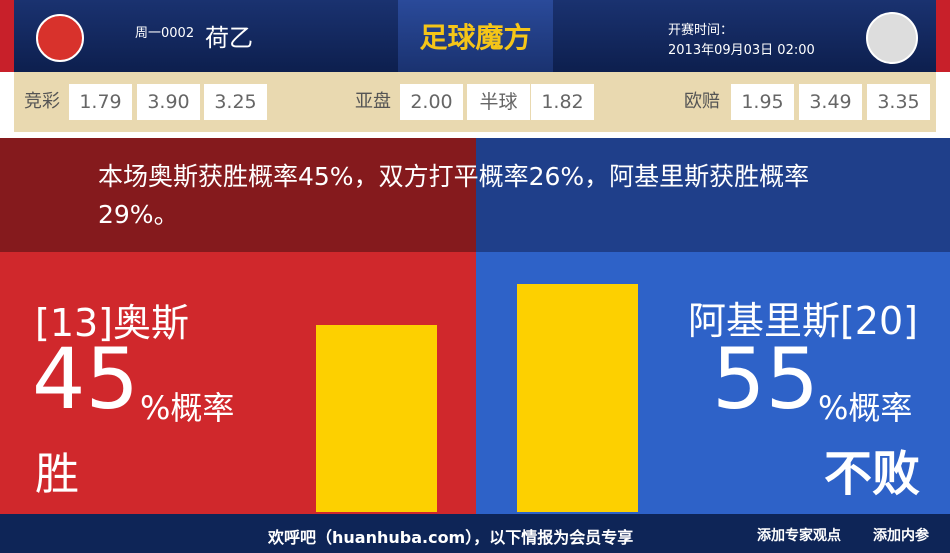 This screenshot has width=950, height=553. What do you see at coordinates (702, 101) in the screenshot?
I see `odds-label: 欧赔` at bounding box center [702, 101].